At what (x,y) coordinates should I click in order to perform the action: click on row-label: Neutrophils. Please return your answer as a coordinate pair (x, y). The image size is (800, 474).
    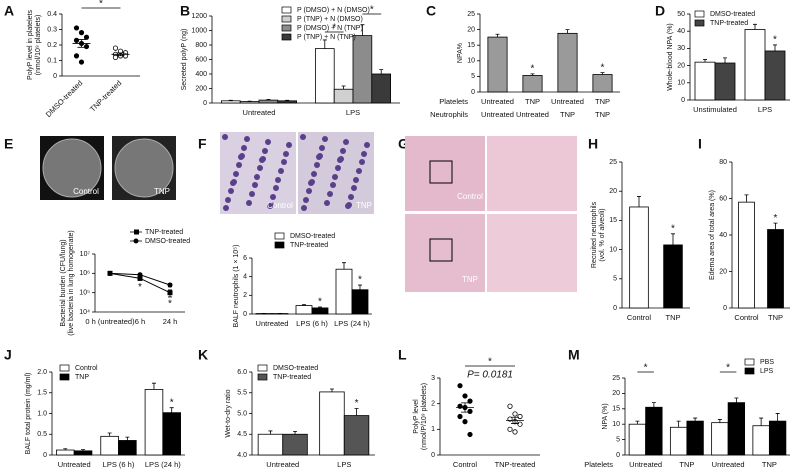
    Looking at the image, I should click on (449, 114).